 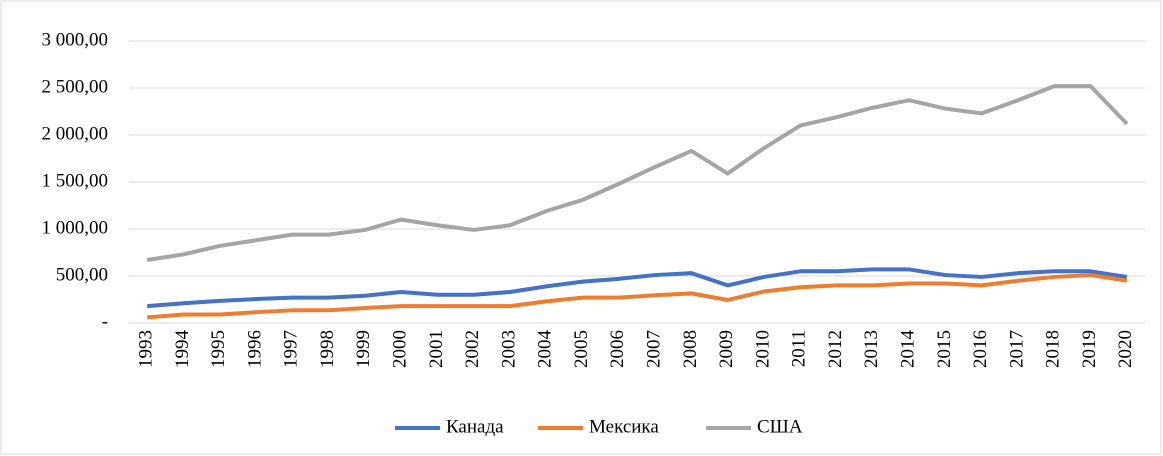 What do you see at coordinates (871, 349) in the screenshot?
I see `x-tick-label: 2013` at bounding box center [871, 349].